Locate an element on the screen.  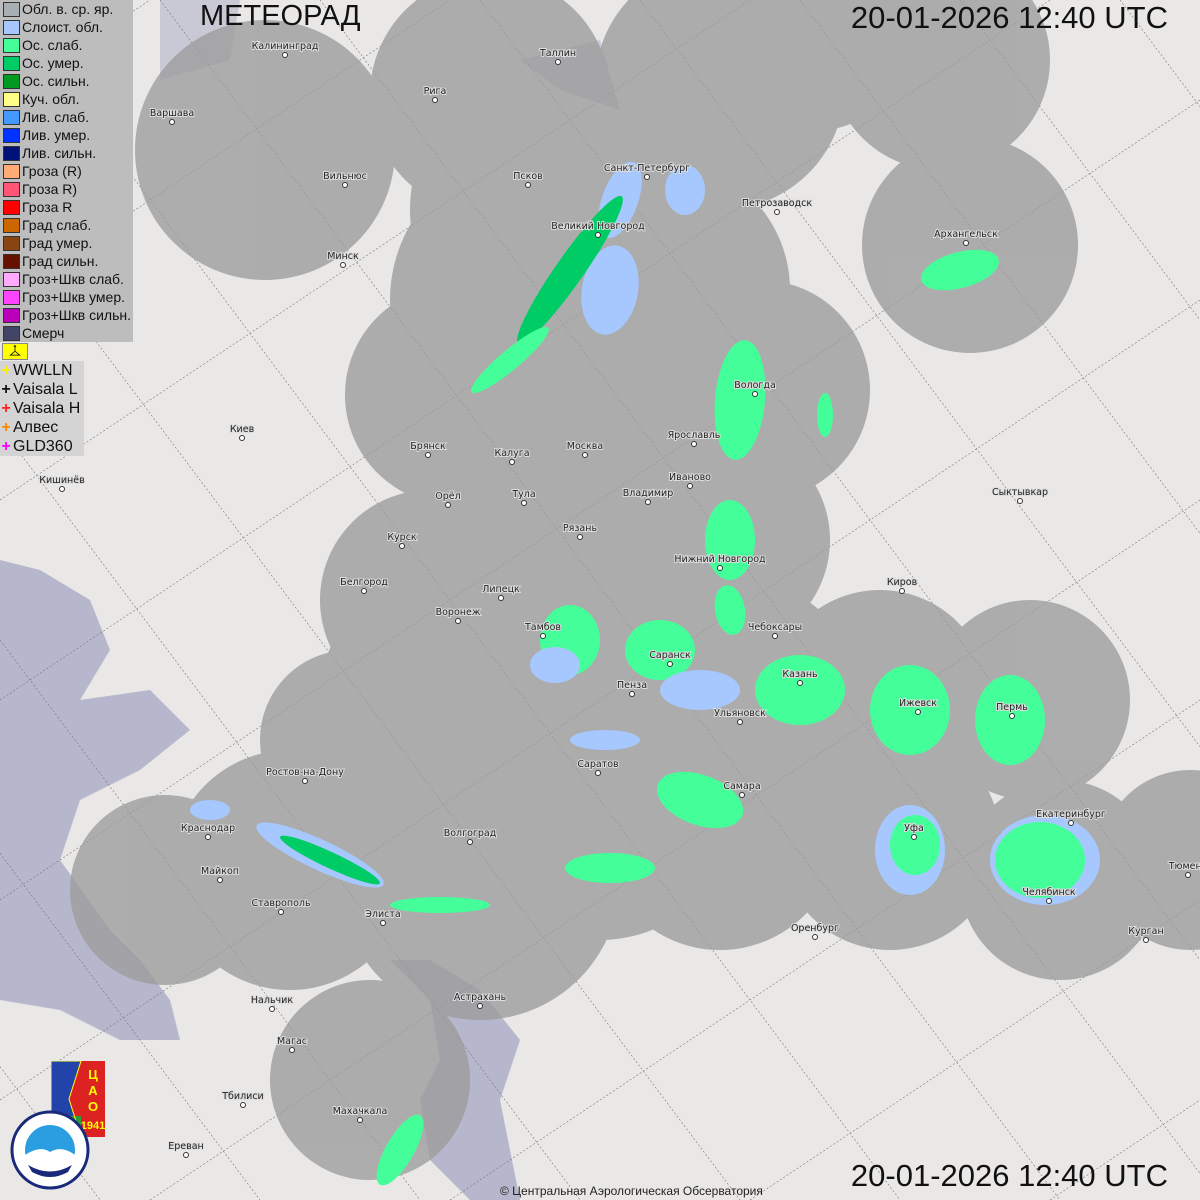
city-marker: Майкоп is located at coordinates (220, 874).